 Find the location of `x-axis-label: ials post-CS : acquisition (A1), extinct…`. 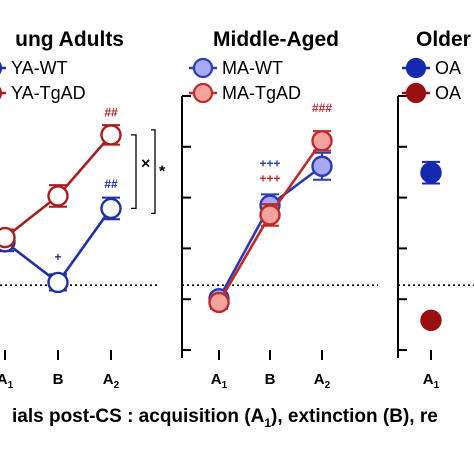

x-axis-label: ials post-CS : acquisition (A1), extinct… is located at coordinates (225, 418).